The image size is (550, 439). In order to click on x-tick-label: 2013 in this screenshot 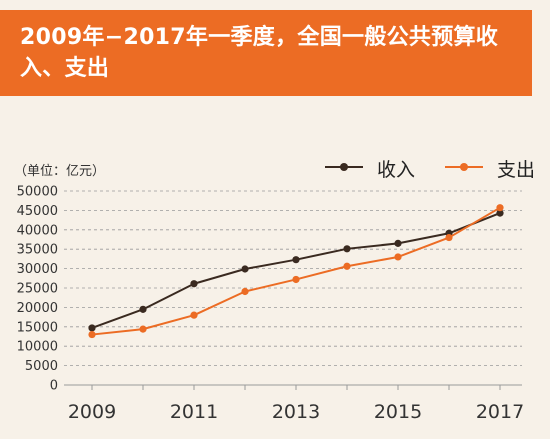, I will do `click(296, 412)`.